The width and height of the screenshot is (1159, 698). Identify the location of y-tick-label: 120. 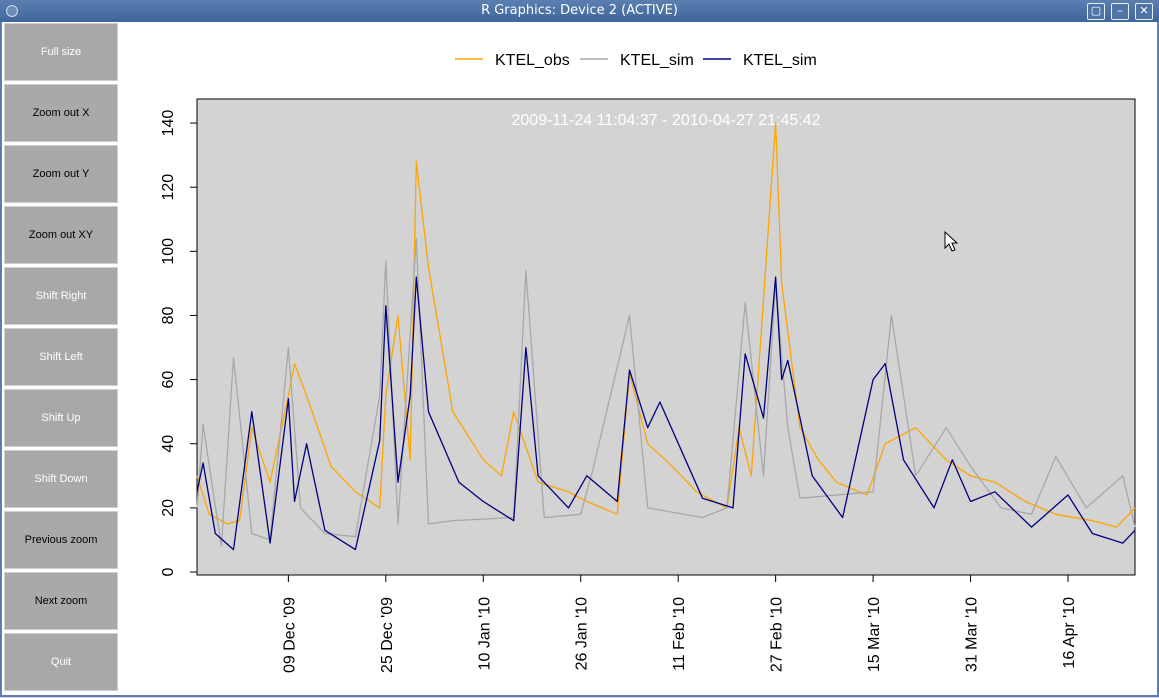
(168, 187).